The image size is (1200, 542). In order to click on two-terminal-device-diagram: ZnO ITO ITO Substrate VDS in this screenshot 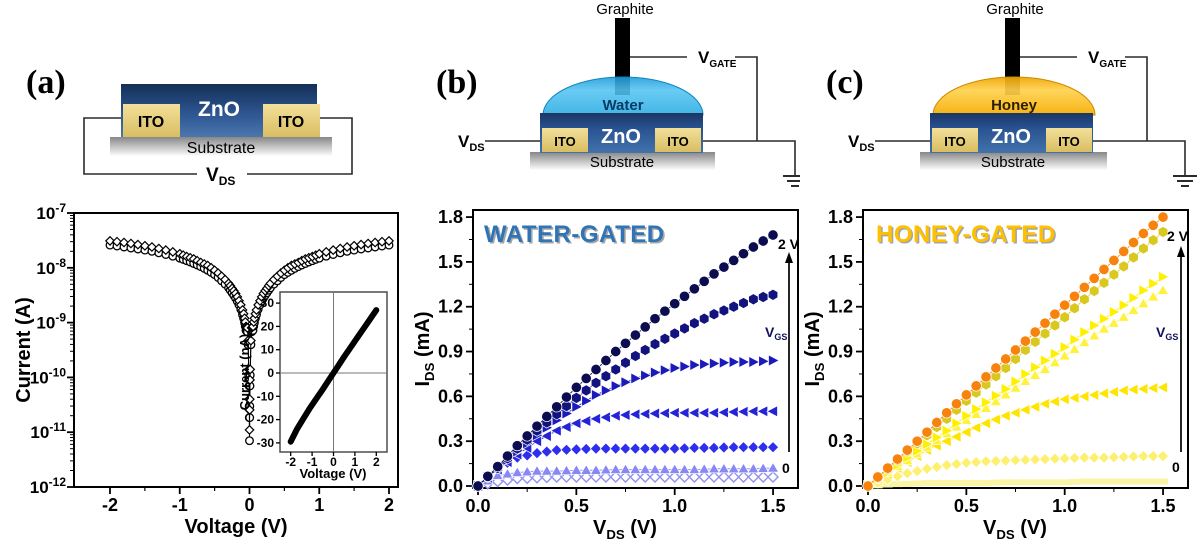, I will do `click(218, 136)`.